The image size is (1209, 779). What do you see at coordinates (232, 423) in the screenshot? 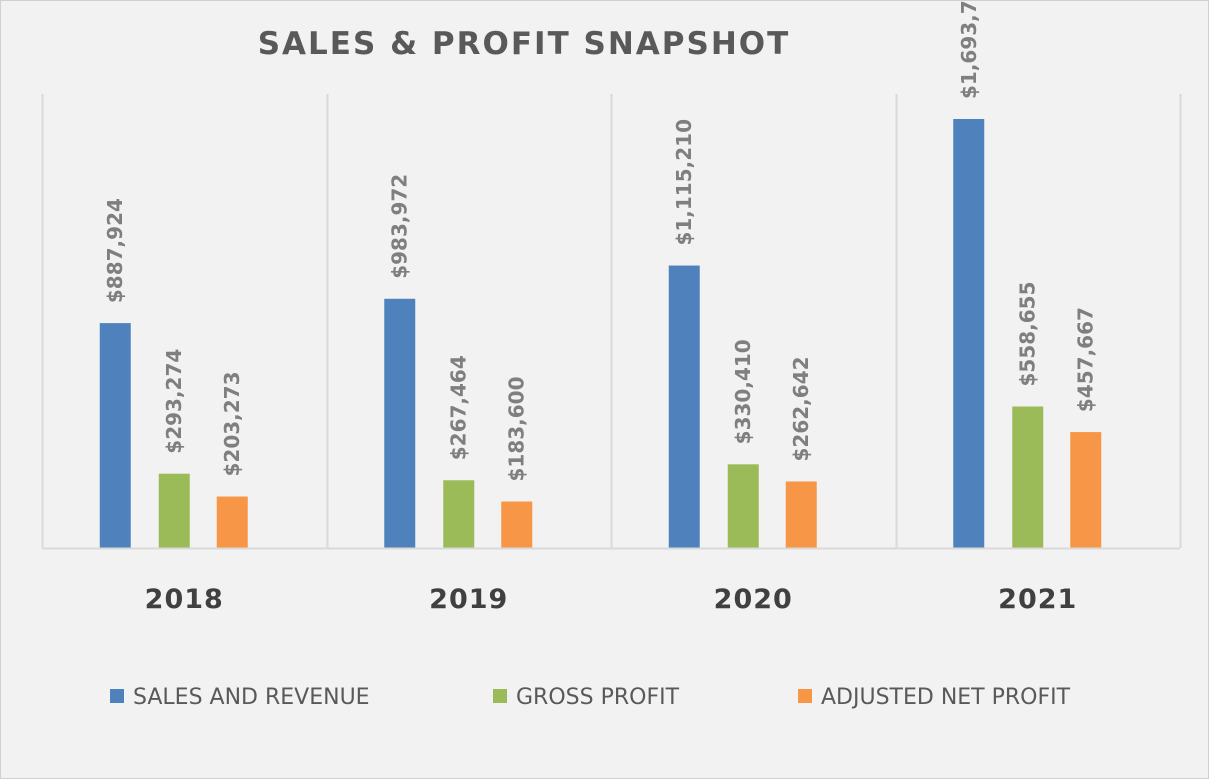
I see `data-label: $203,273` at bounding box center [232, 423].